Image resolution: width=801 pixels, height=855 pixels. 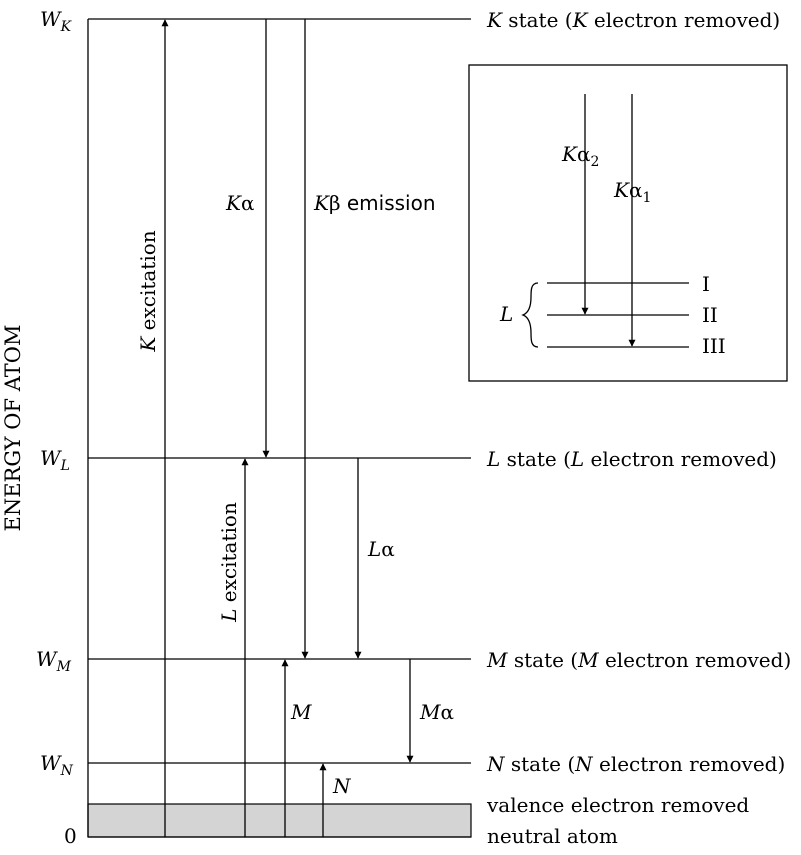 I want to click on inset-sublevel-label-iii: III, so click(x=714, y=346).